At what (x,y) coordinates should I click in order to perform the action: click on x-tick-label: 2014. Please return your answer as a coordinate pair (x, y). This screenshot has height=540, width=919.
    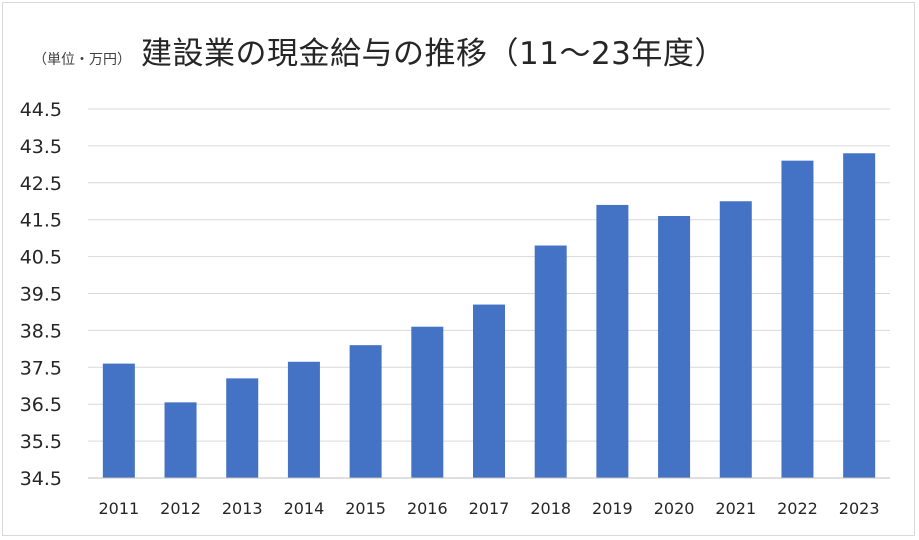
    Looking at the image, I should click on (304, 508).